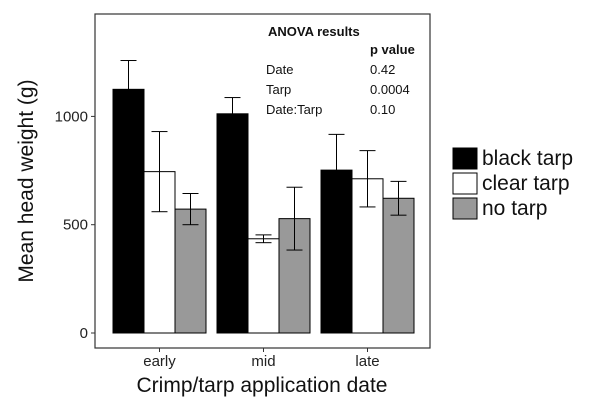 The width and height of the screenshot is (591, 400). I want to click on x-tick-label-early: early, so click(159, 361).